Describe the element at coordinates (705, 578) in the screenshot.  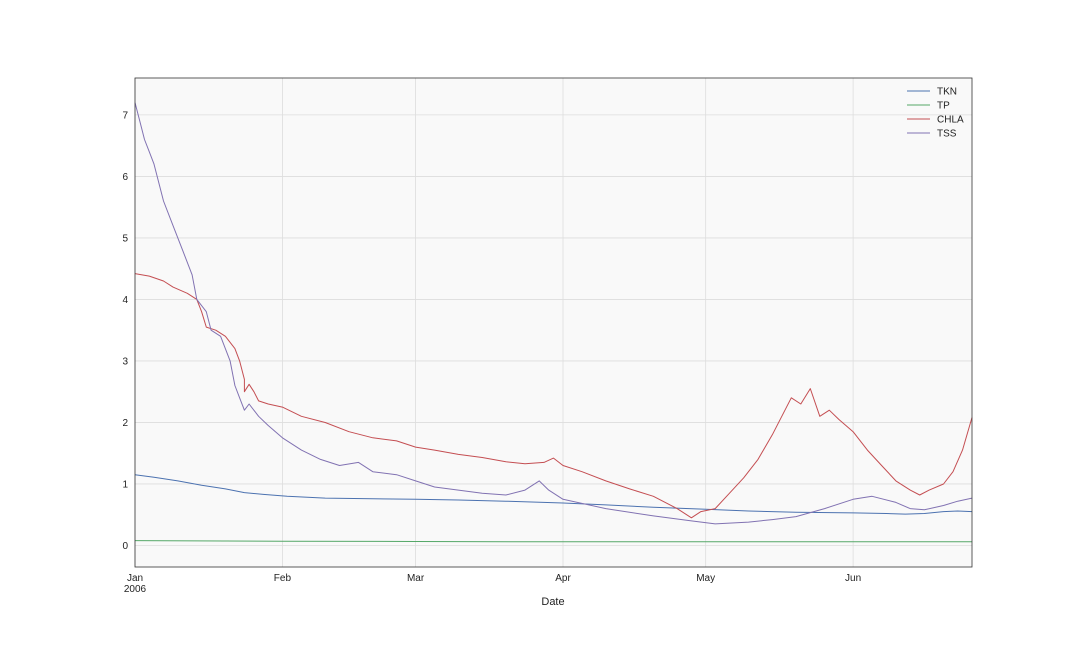
I see `x-tick-label: May` at that location.